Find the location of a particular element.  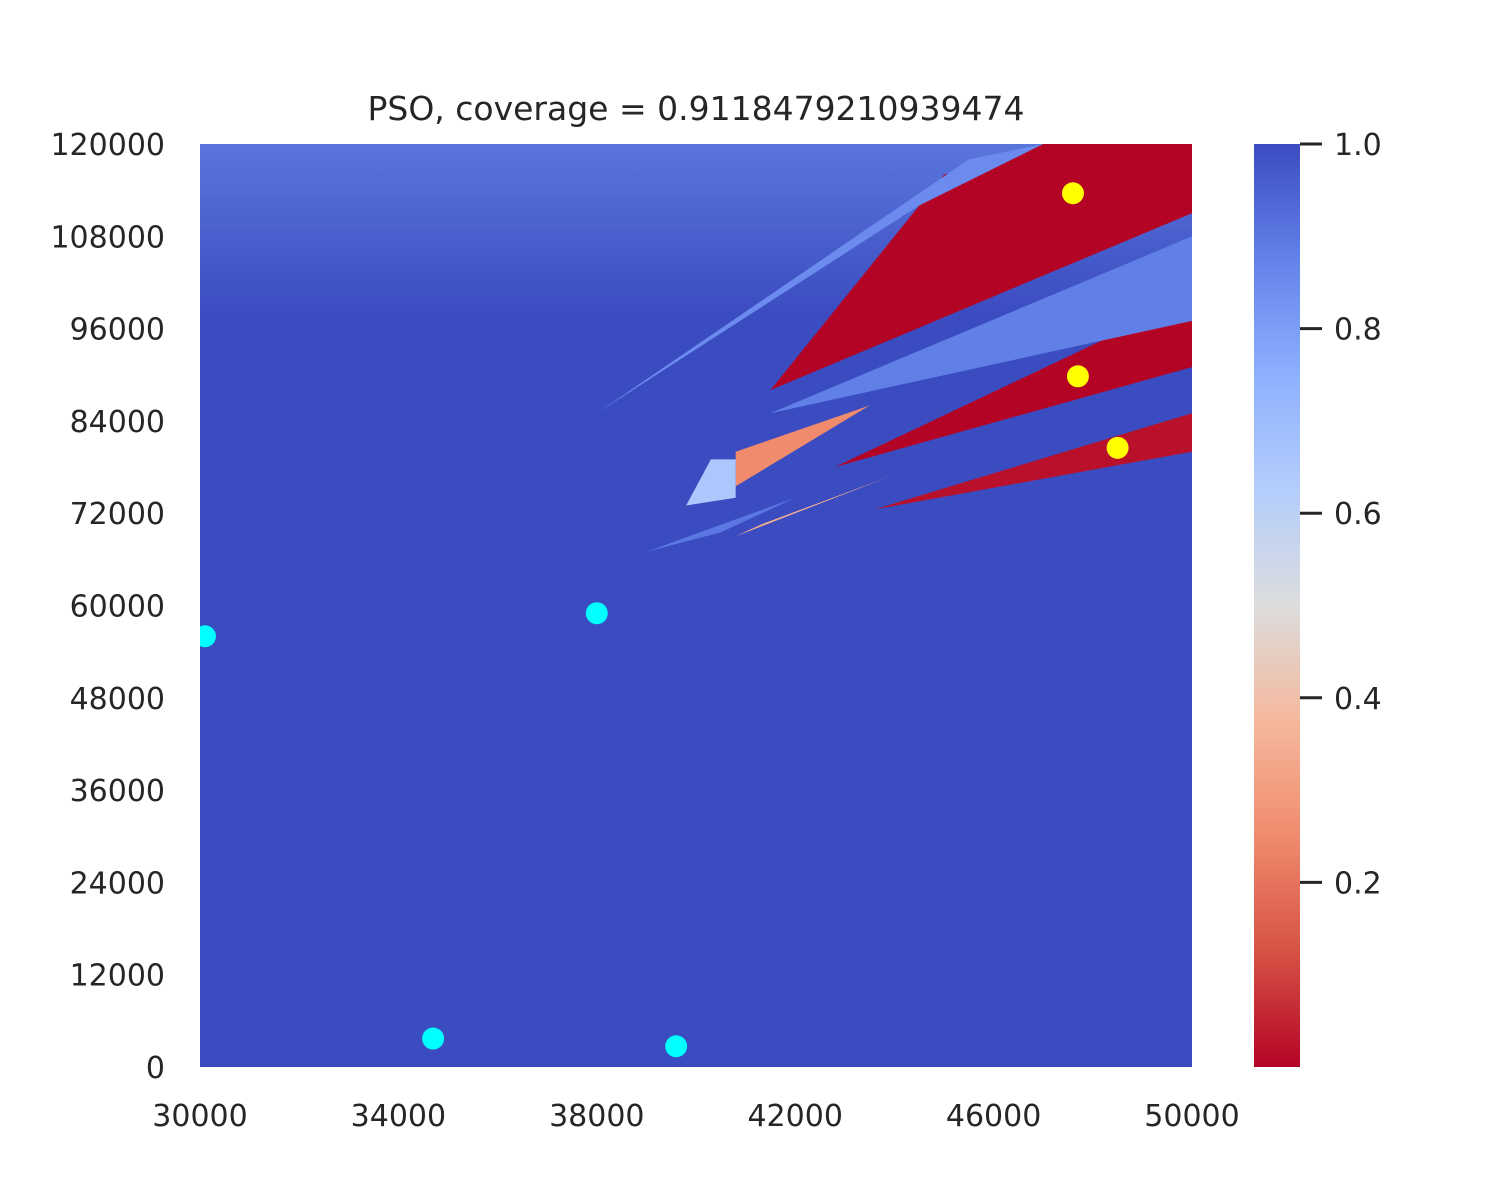

y-tick-label: 48000 is located at coordinates (117, 699).